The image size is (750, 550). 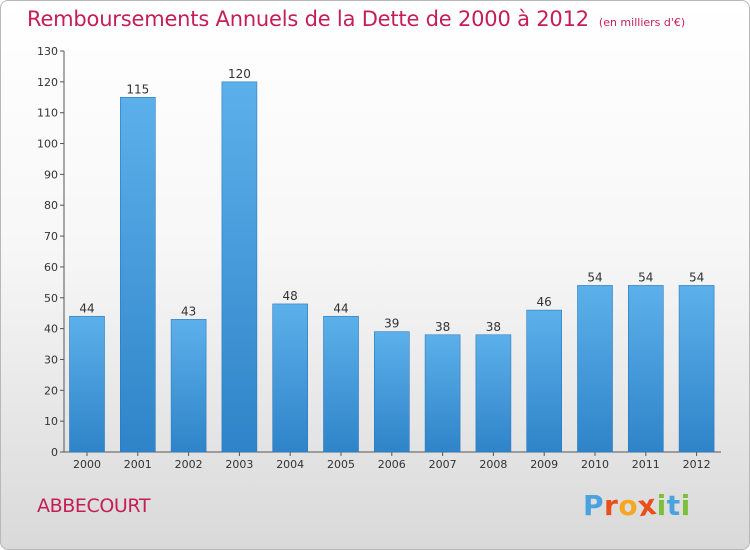 What do you see at coordinates (188, 386) in the screenshot?
I see `bar-2002` at bounding box center [188, 386].